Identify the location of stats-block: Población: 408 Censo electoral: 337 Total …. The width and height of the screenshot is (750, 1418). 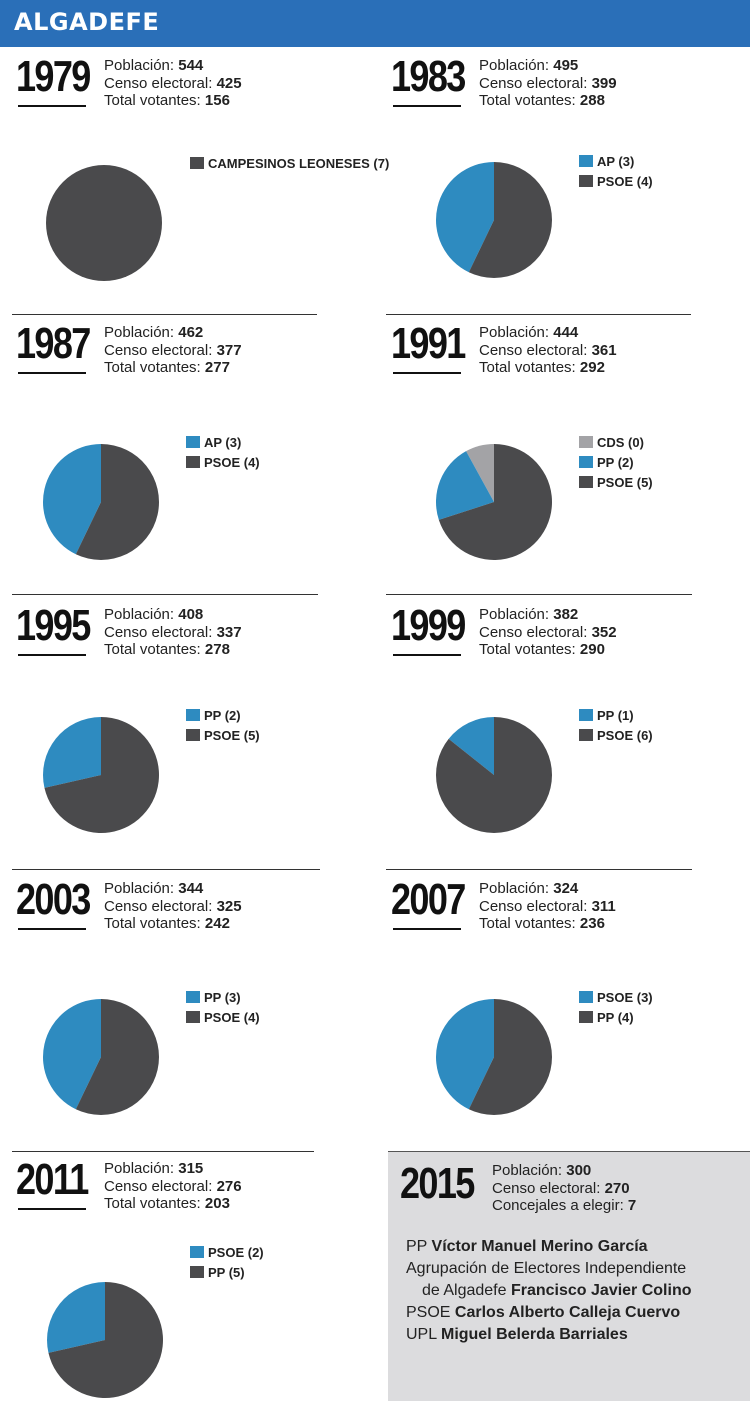
(173, 632).